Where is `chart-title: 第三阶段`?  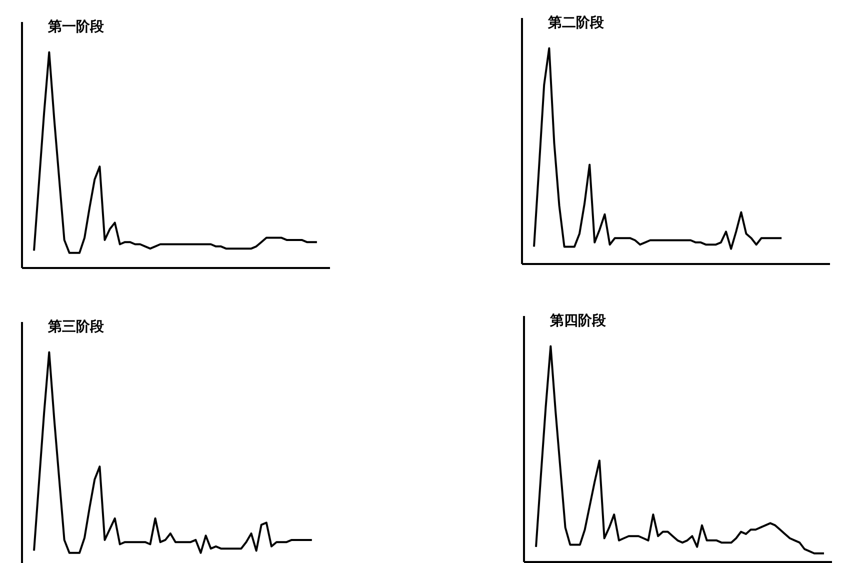 chart-title: 第三阶段 is located at coordinates (76, 327).